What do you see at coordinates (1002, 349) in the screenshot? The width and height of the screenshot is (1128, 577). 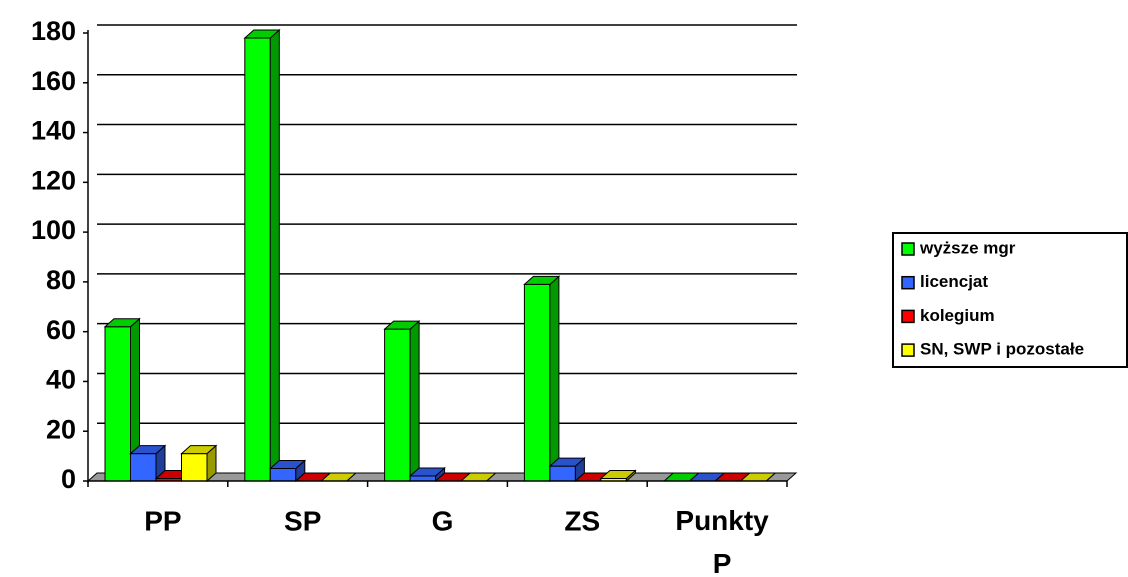 I see `legend-label: SN, SWP i pozostałe` at bounding box center [1002, 349].